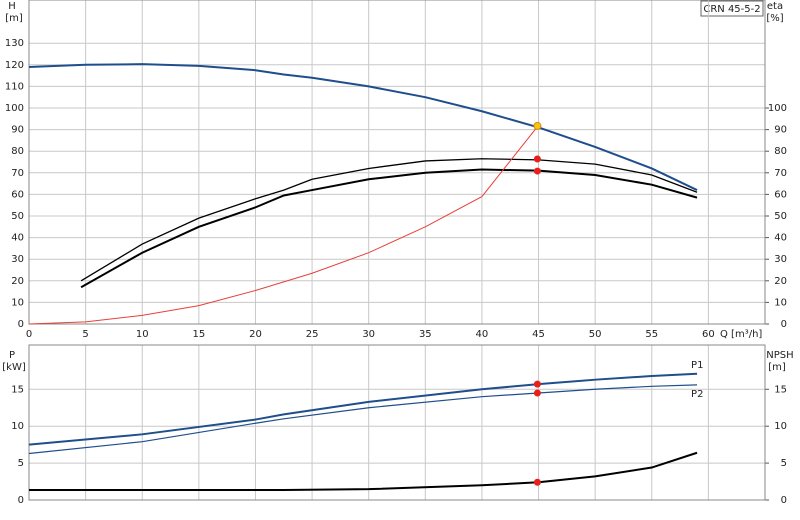 This screenshot has width=800, height=520. What do you see at coordinates (780, 216) in the screenshot?
I see `y2-tick-label: 50` at bounding box center [780, 216].